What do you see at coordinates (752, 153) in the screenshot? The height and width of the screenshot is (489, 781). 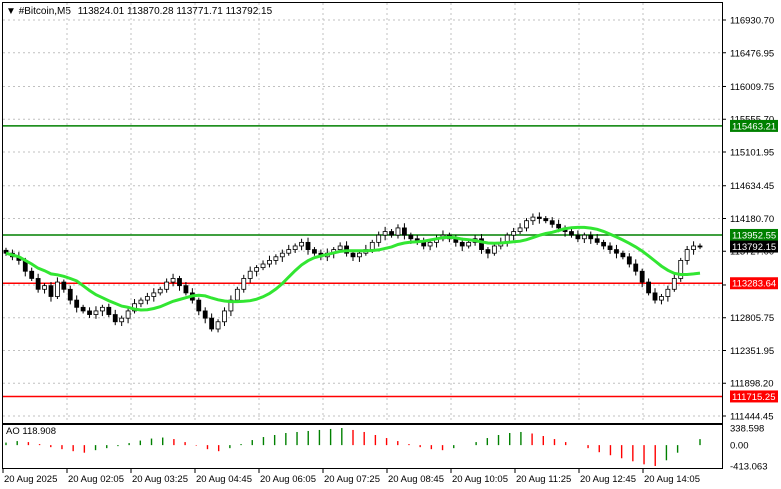 I see `price-label: 115101.95` at bounding box center [752, 153].